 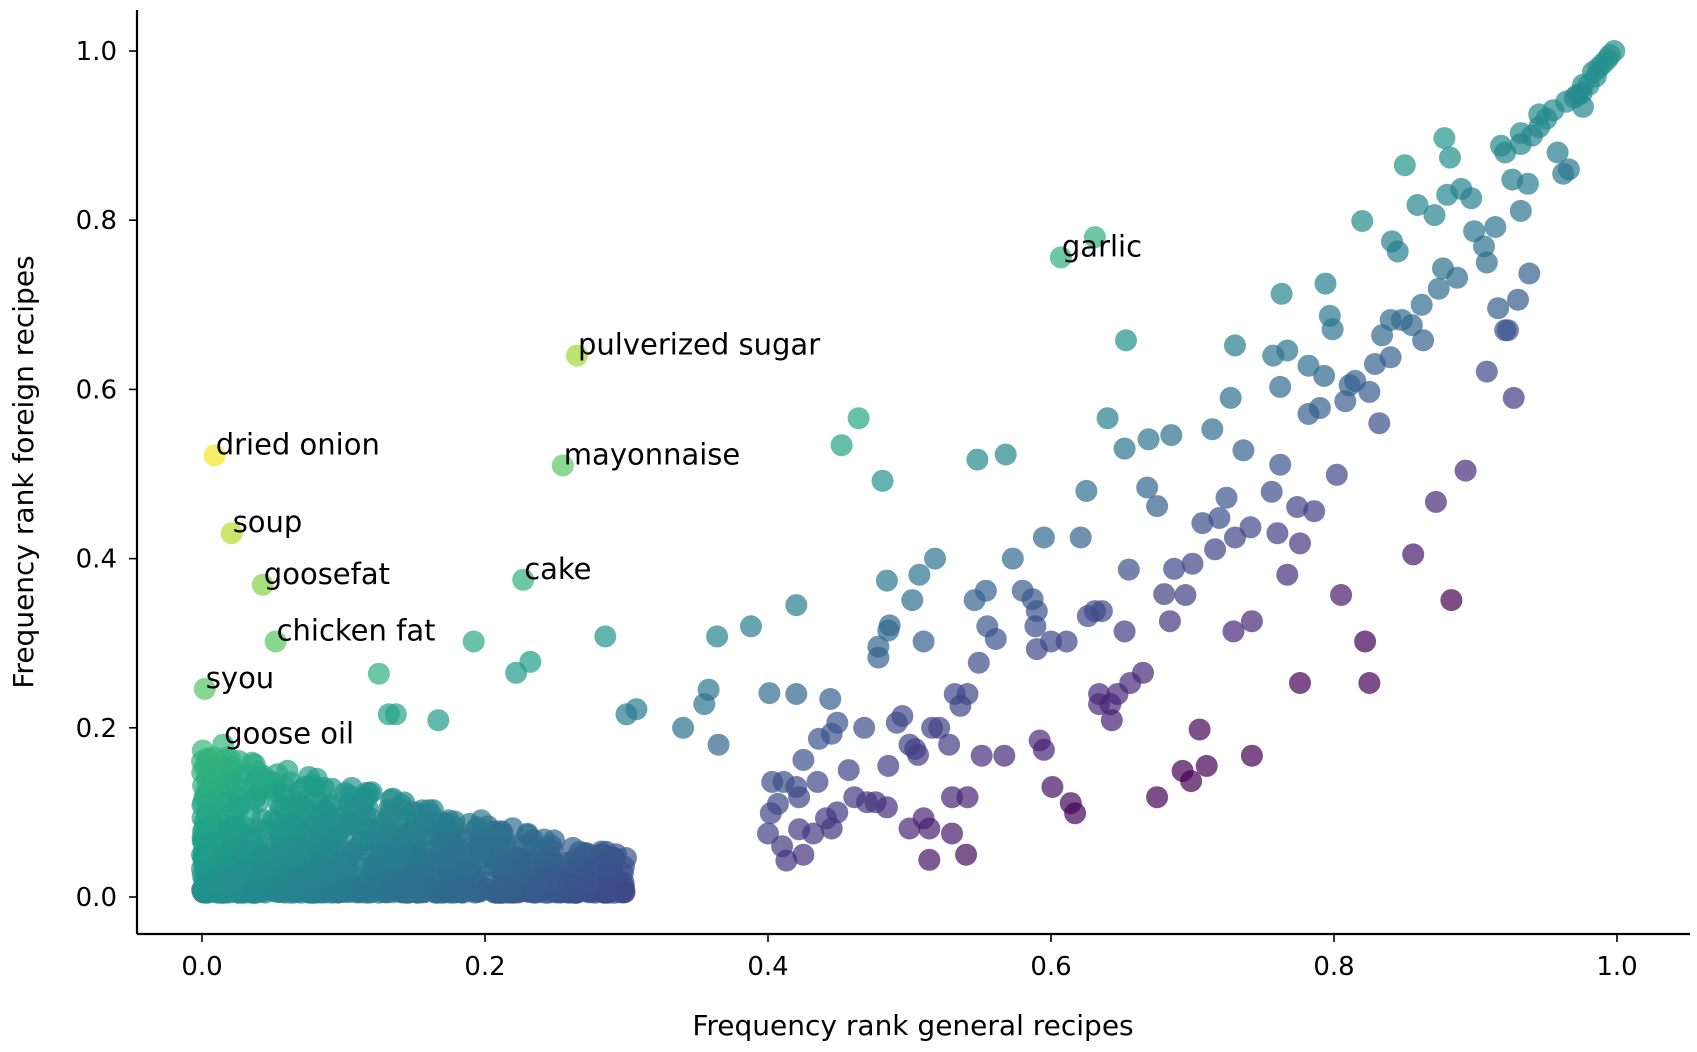 I want to click on x-tick-label: 0.8, so click(x=1333, y=967).